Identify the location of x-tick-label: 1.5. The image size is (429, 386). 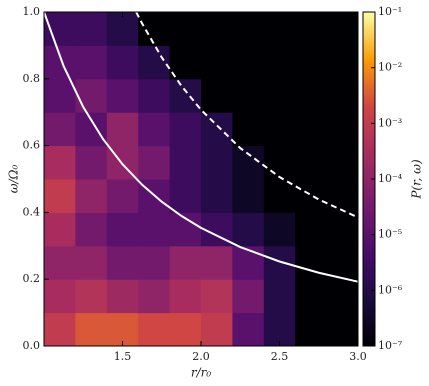
(123, 356).